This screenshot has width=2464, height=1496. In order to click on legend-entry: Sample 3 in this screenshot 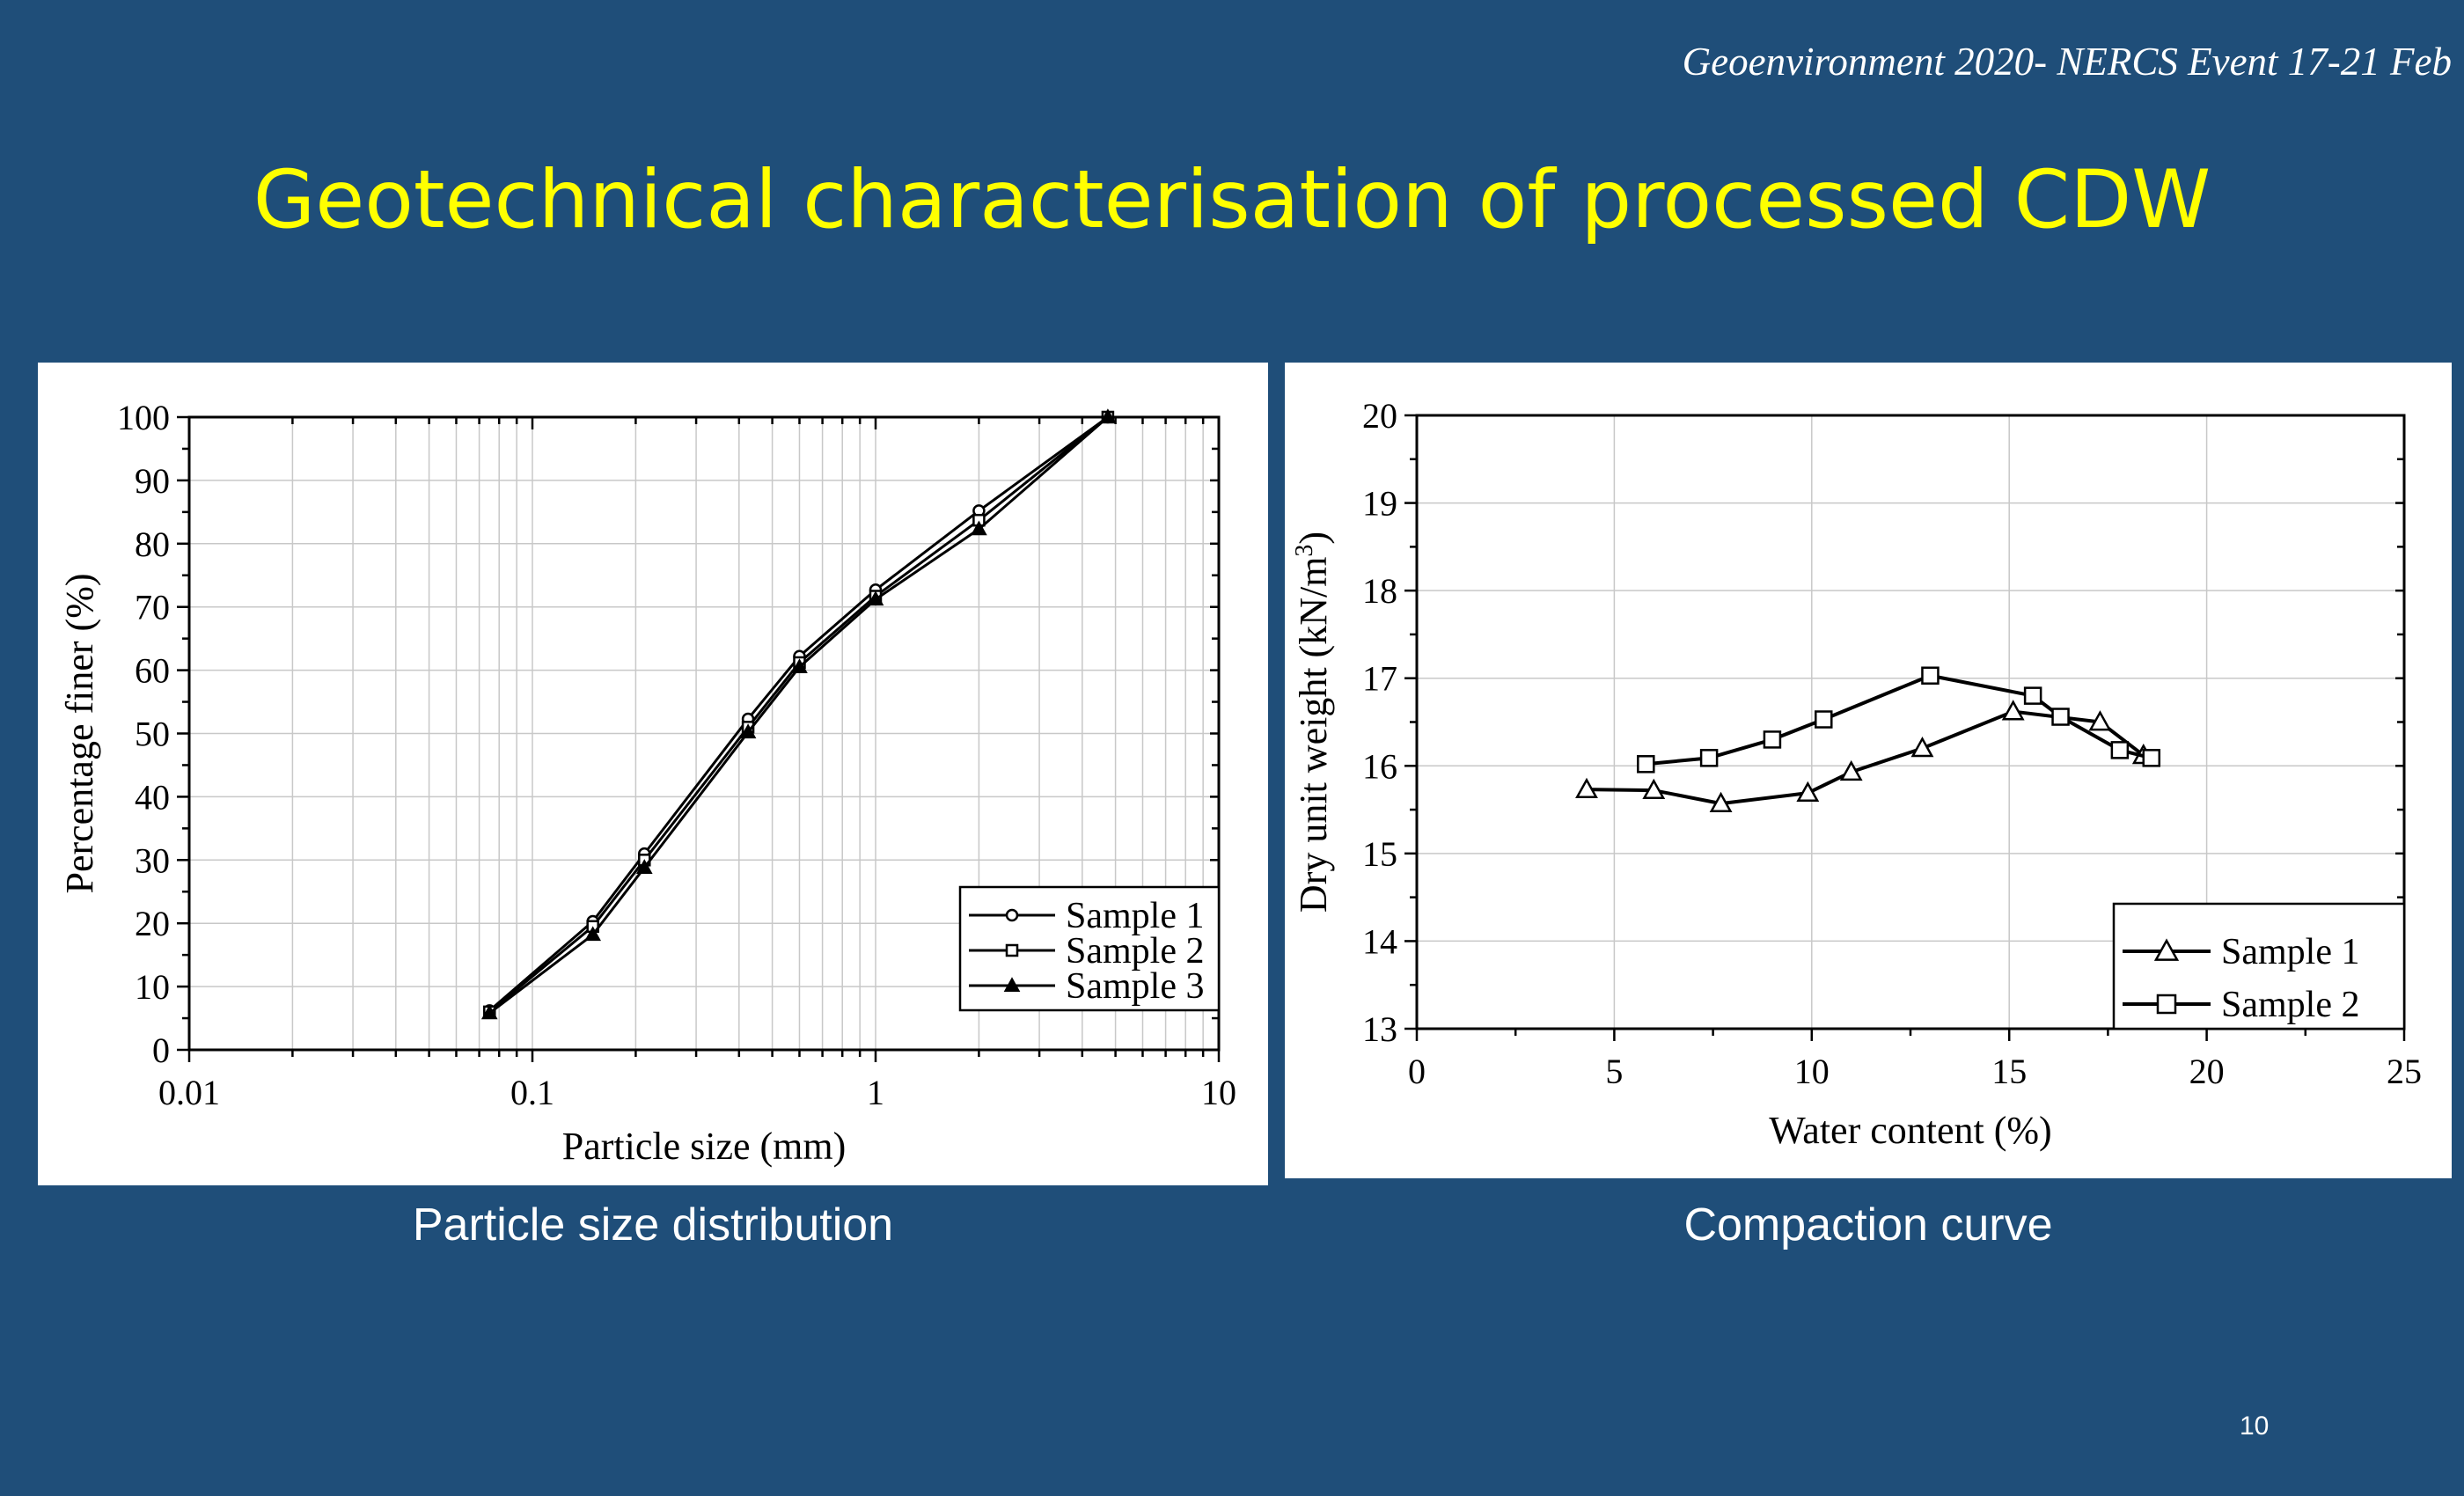, I will do `click(1086, 987)`.